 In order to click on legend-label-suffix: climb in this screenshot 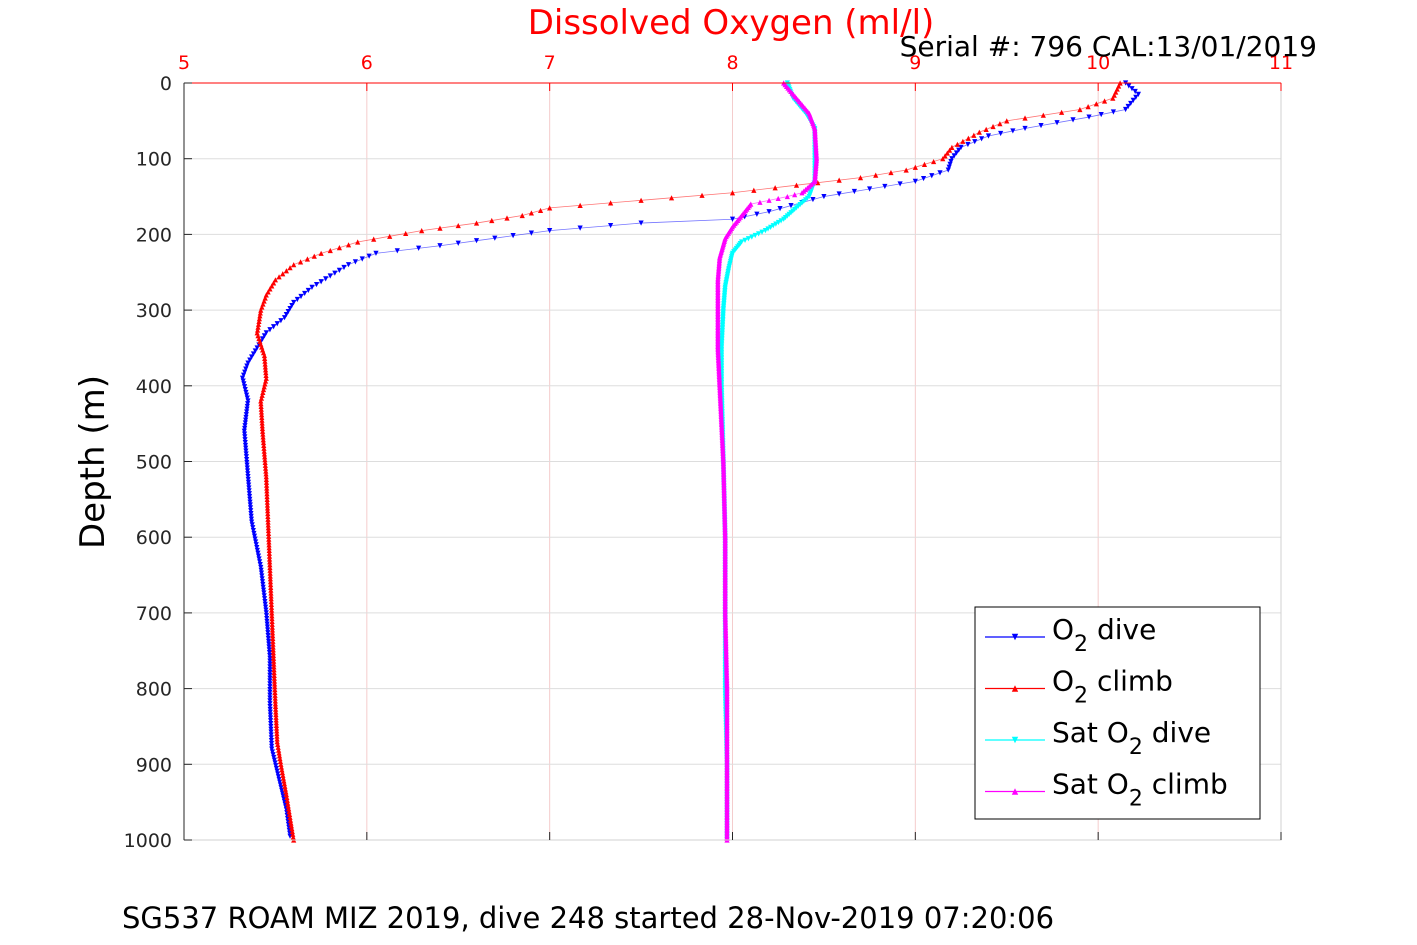, I will do `click(1185, 784)`.